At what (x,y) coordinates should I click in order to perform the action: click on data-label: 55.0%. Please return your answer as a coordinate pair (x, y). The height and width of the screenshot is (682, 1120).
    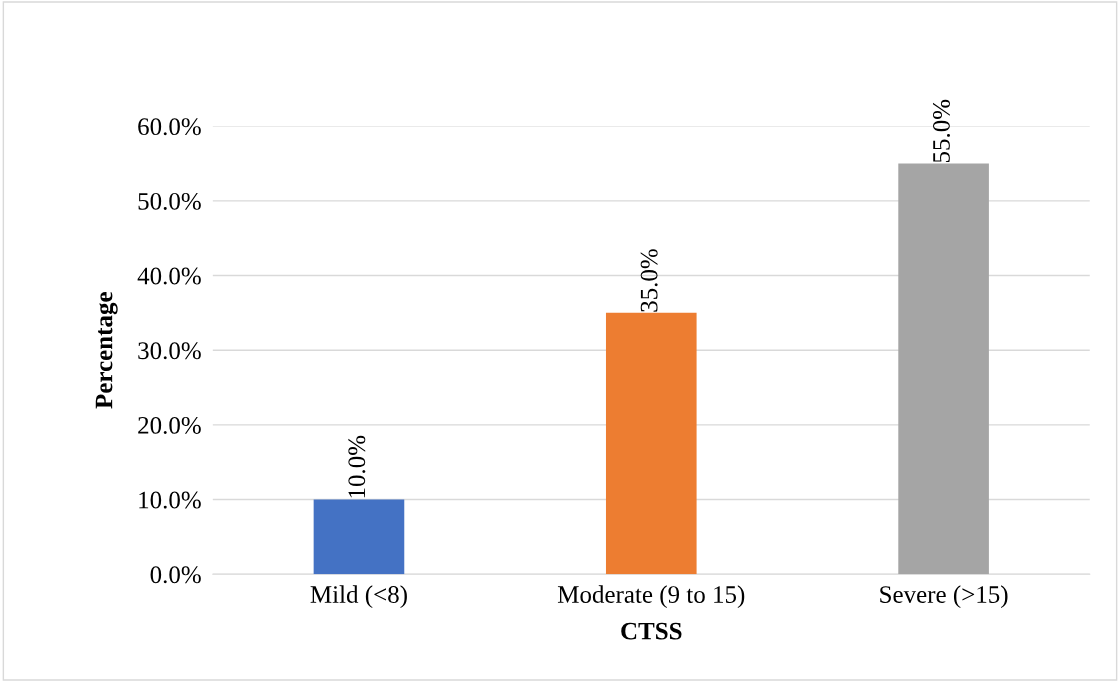
    Looking at the image, I should click on (941, 131).